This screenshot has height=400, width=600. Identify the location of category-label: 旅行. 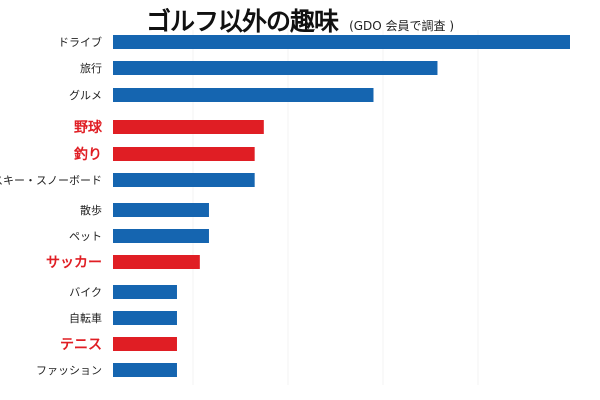
(91, 68).